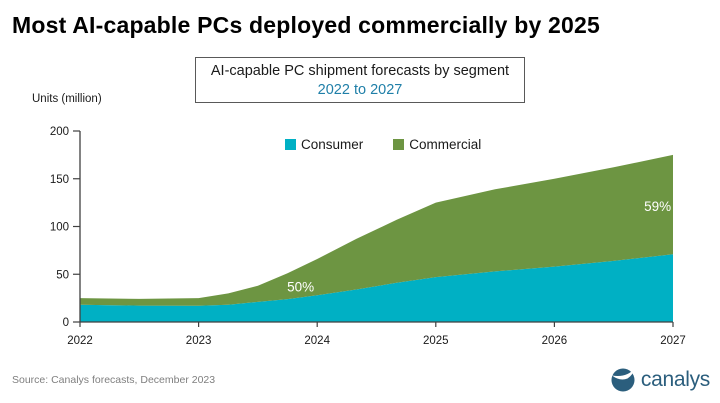 The height and width of the screenshot is (403, 720). I want to click on x-tick-label: 2026, so click(555, 341).